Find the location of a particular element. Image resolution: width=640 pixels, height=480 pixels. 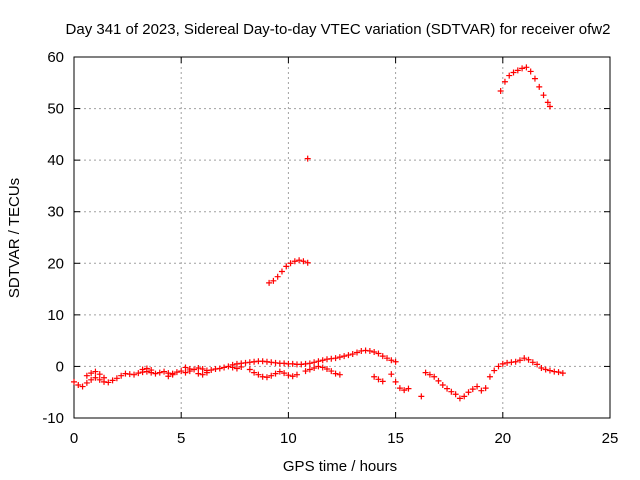

x-tick-labels: 0 5 10 15 20 25 is located at coordinates (344, 438).